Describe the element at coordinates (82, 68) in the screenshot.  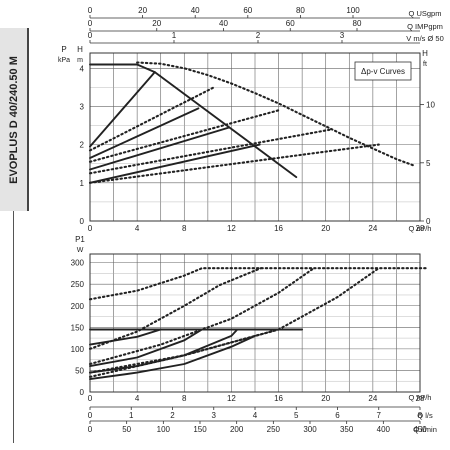
I see `head-y-tick-label: 4` at that location.